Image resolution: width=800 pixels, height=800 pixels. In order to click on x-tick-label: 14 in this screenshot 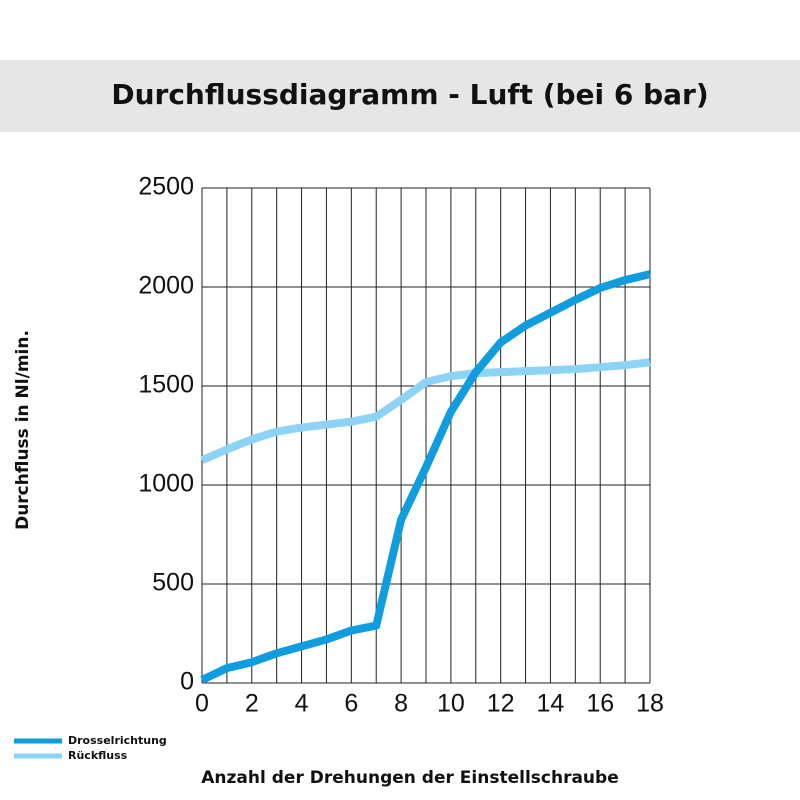, I will do `click(551, 704)`.